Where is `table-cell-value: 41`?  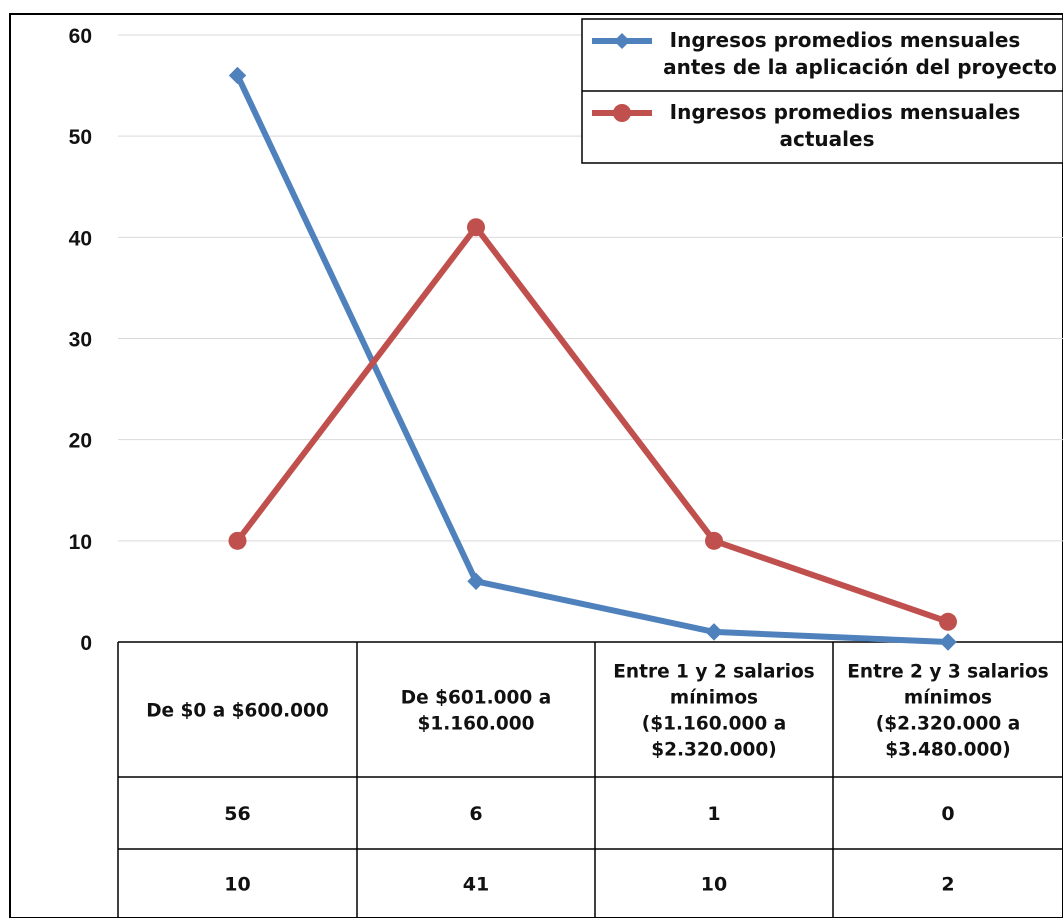
table-cell-value: 41 is located at coordinates (476, 885).